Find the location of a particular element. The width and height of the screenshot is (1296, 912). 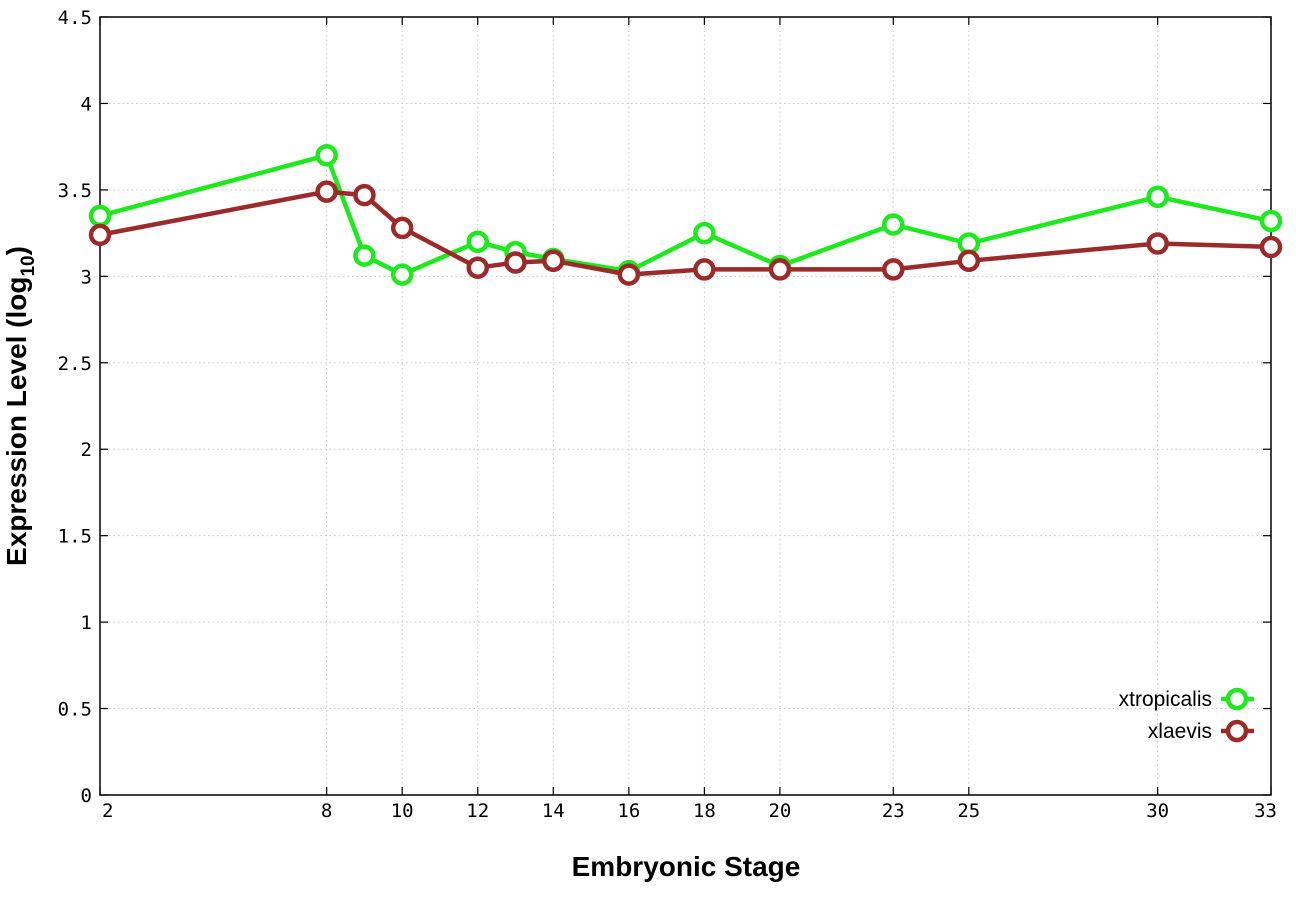

x-tick-label: 33 is located at coordinates (1265, 811).